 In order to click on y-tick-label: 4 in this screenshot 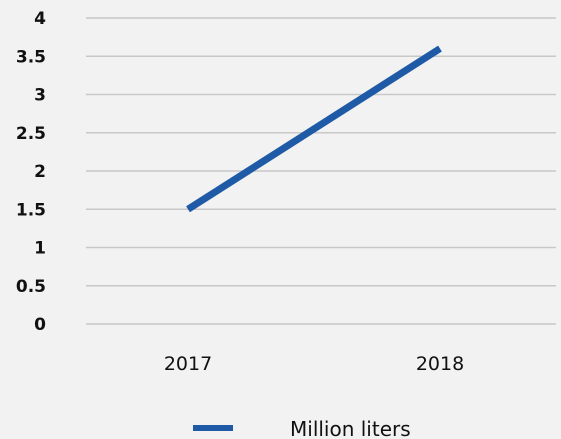, I will do `click(40, 19)`.